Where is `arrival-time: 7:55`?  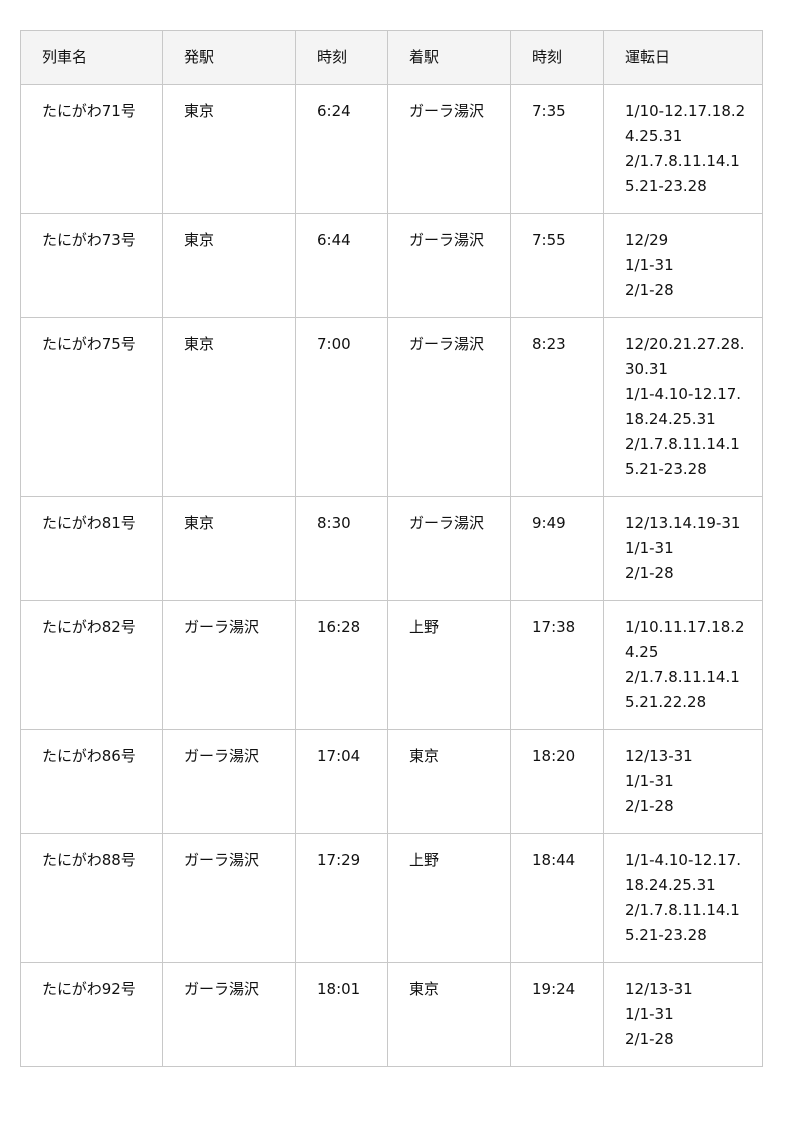 arrival-time: 7:55 is located at coordinates (557, 265).